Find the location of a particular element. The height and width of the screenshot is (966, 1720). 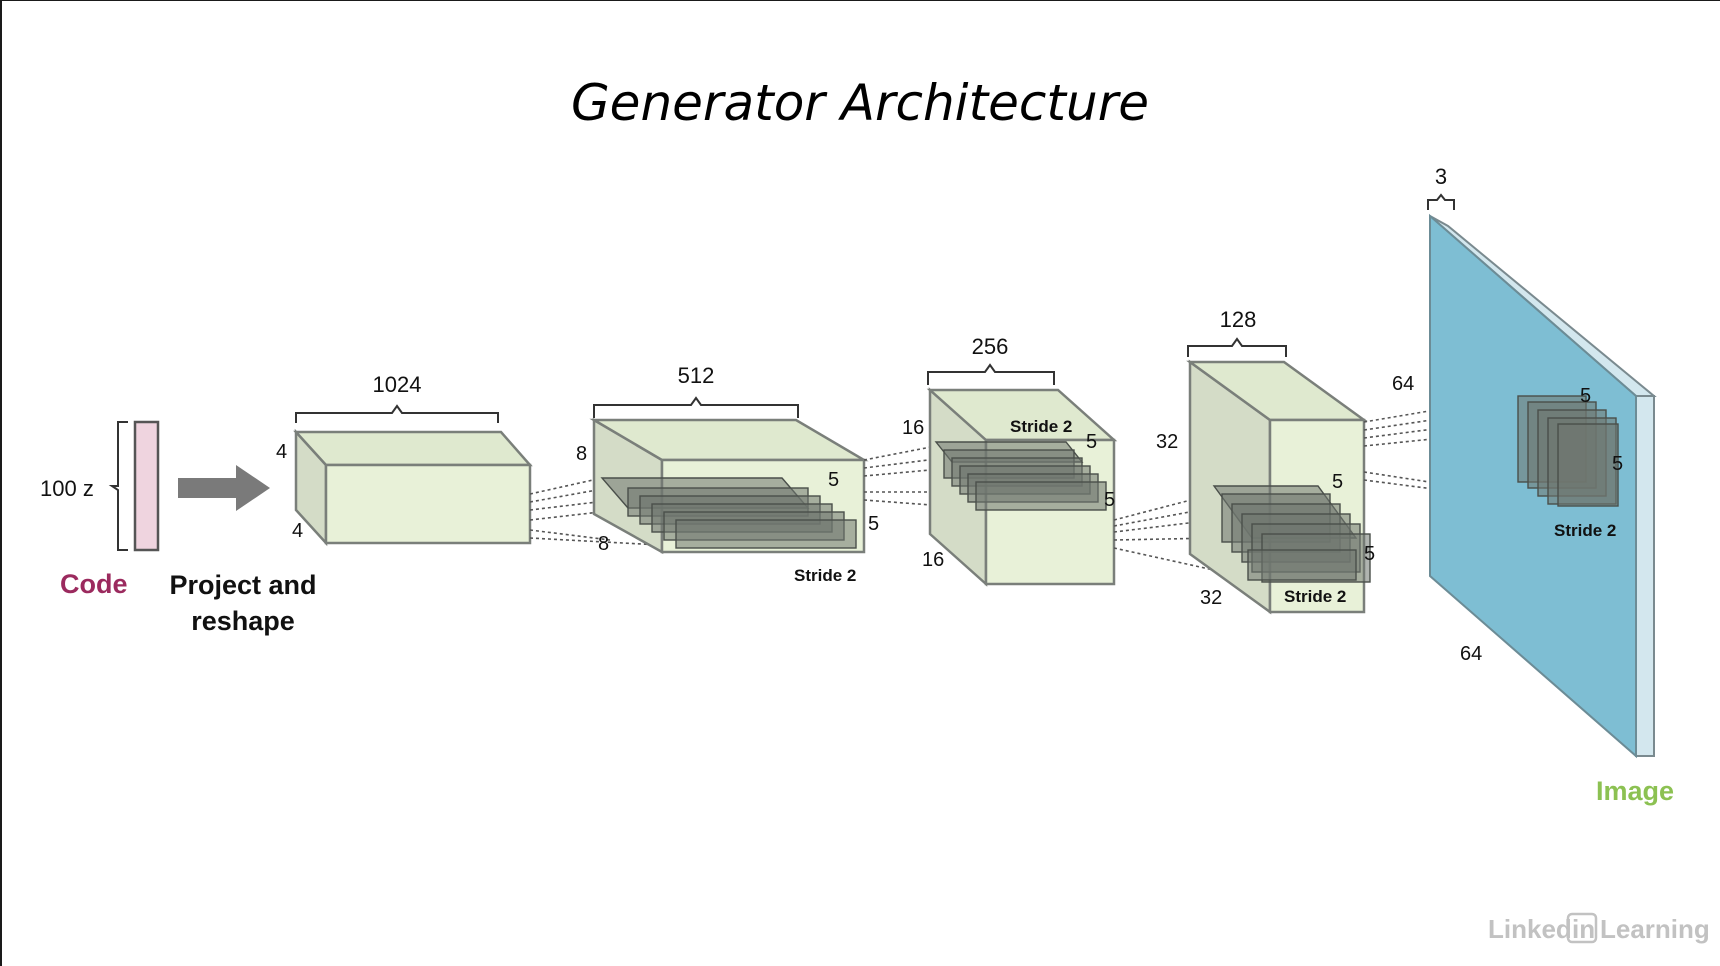

watermark-badge-box is located at coordinates (1582, 928).